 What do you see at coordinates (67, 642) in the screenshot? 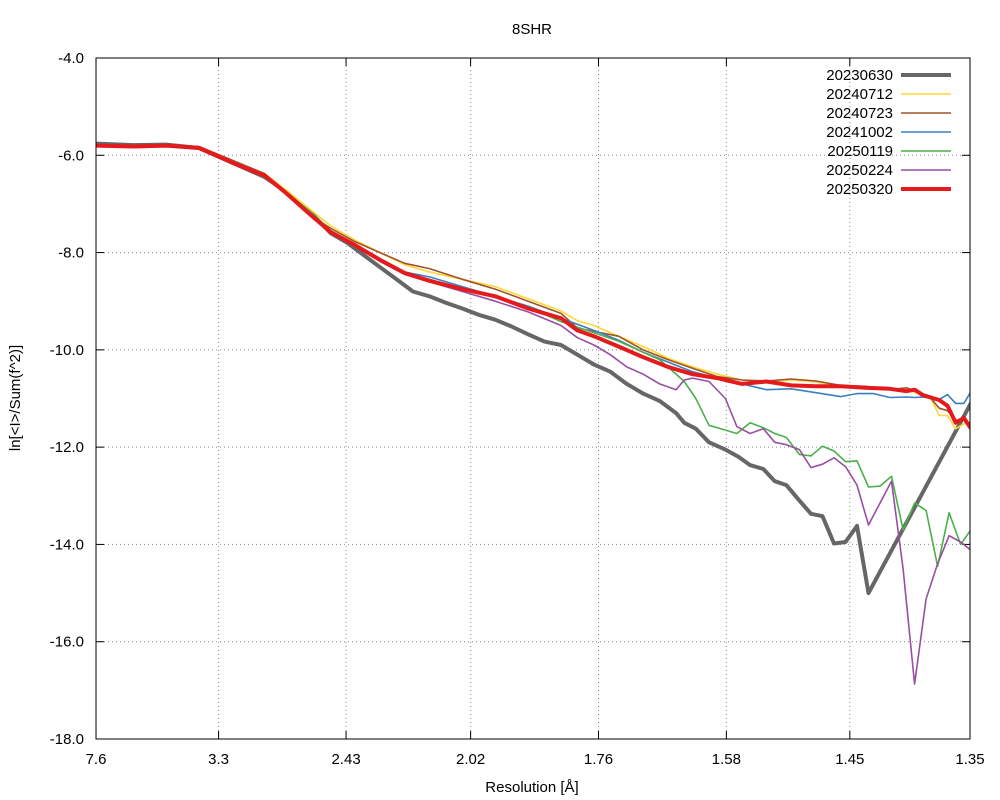
I see `y-tick-label: -16.0` at bounding box center [67, 642].